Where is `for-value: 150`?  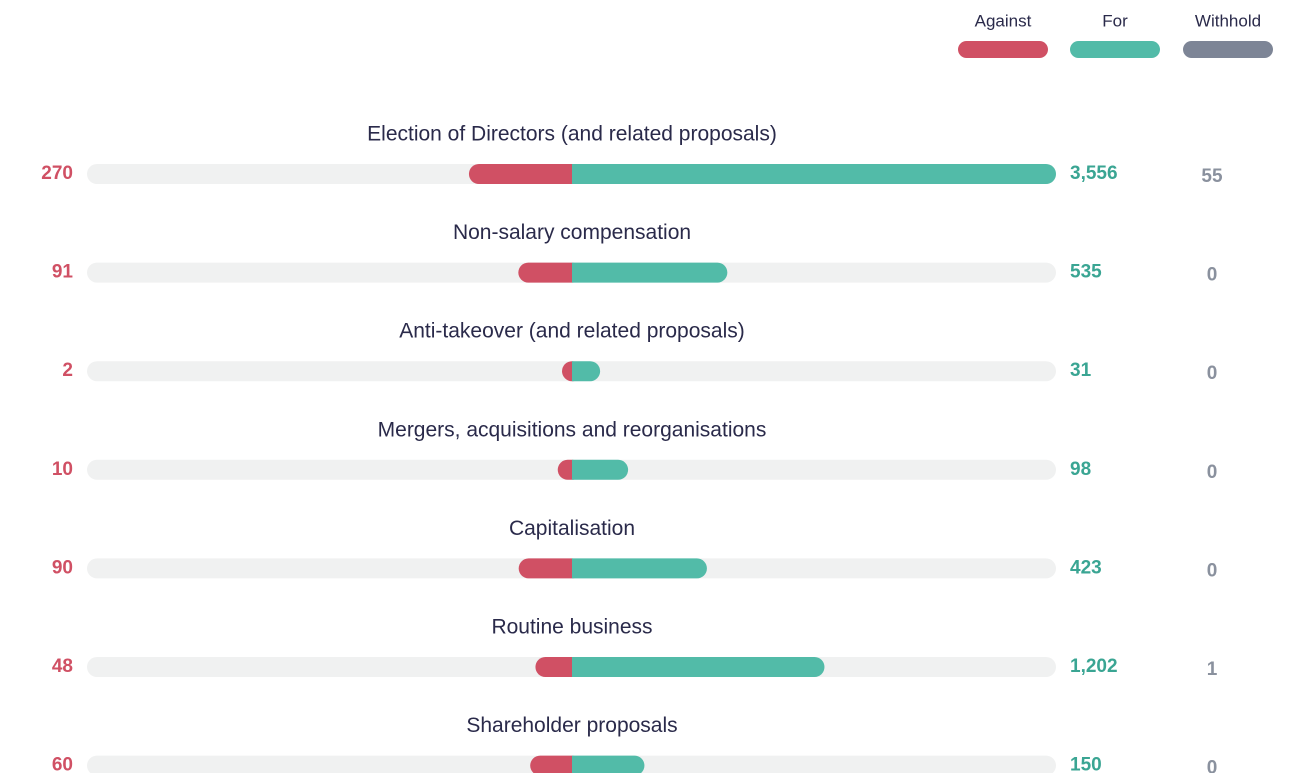 for-value: 150 is located at coordinates (1086, 764).